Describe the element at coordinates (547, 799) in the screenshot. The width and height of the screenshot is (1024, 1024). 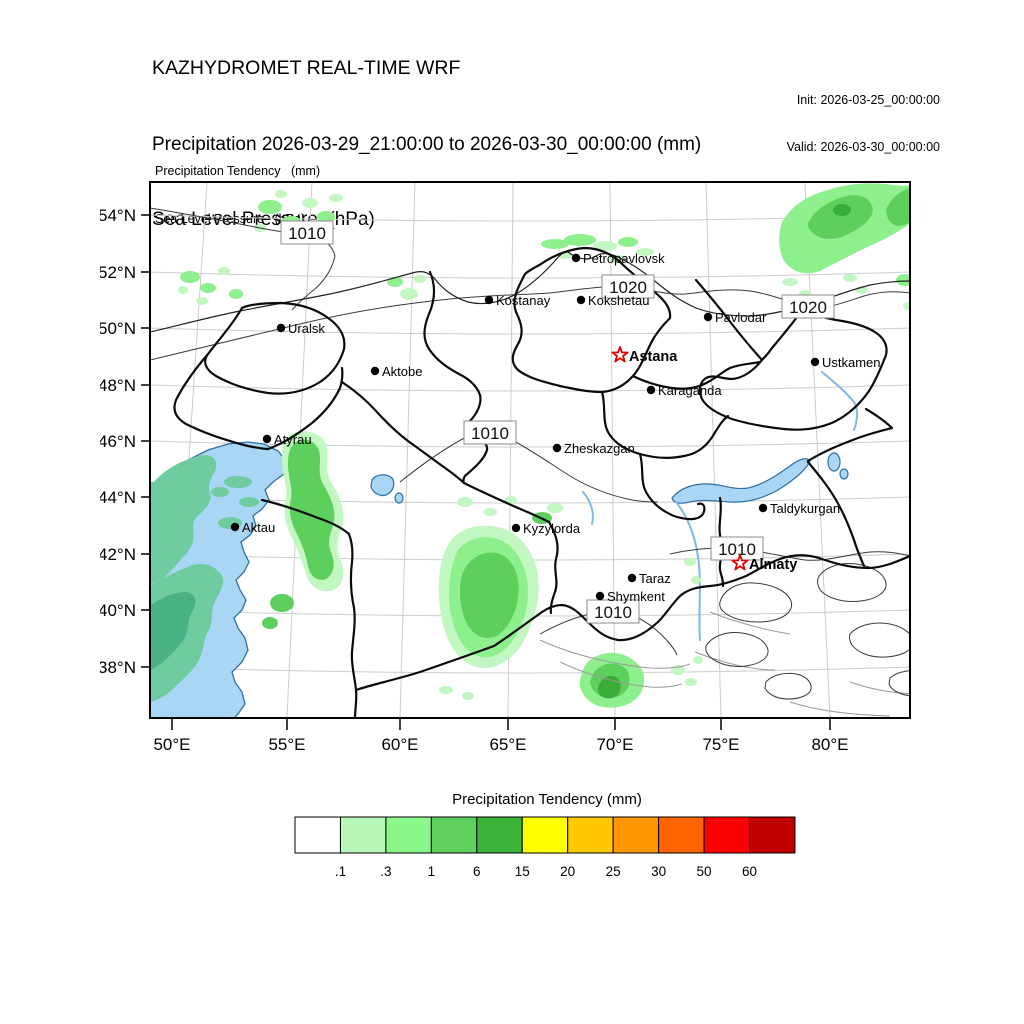
I see `legend-title: Precipitation Tendency (mm)` at that location.